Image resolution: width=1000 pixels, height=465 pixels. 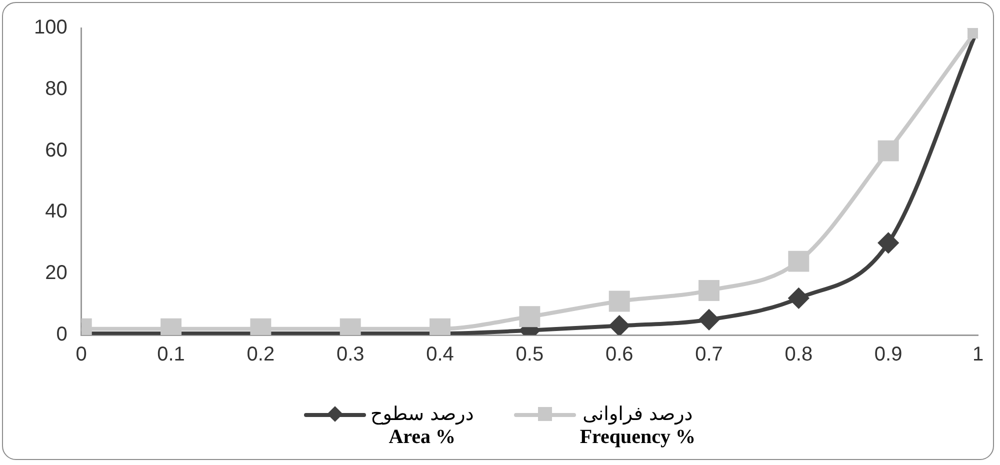 I want to click on x-tick-label: 0.1, so click(x=171, y=355).